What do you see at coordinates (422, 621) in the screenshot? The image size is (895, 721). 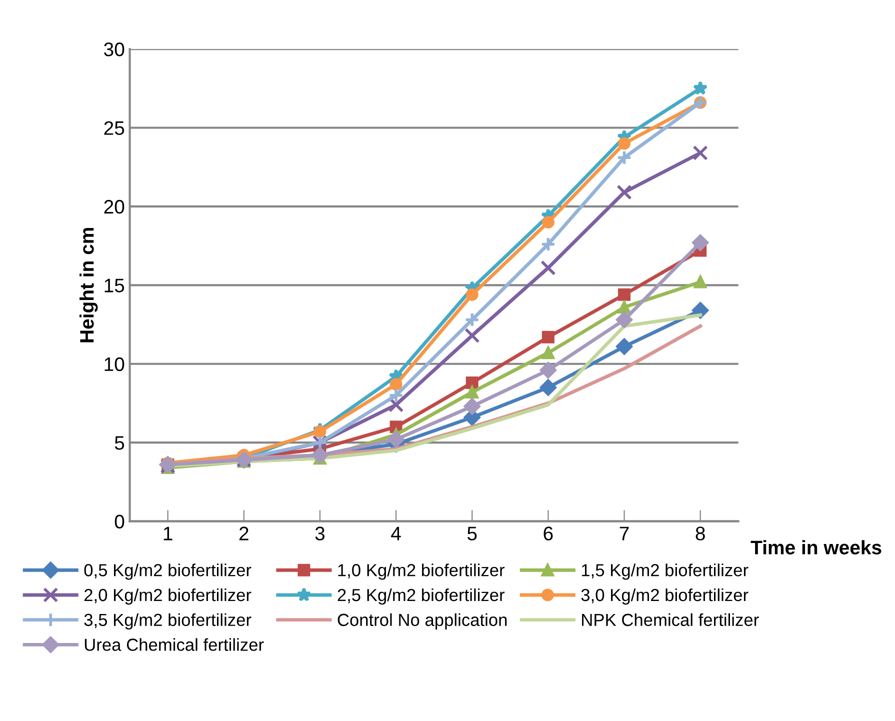 I see `legend-label: Control No application` at bounding box center [422, 621].